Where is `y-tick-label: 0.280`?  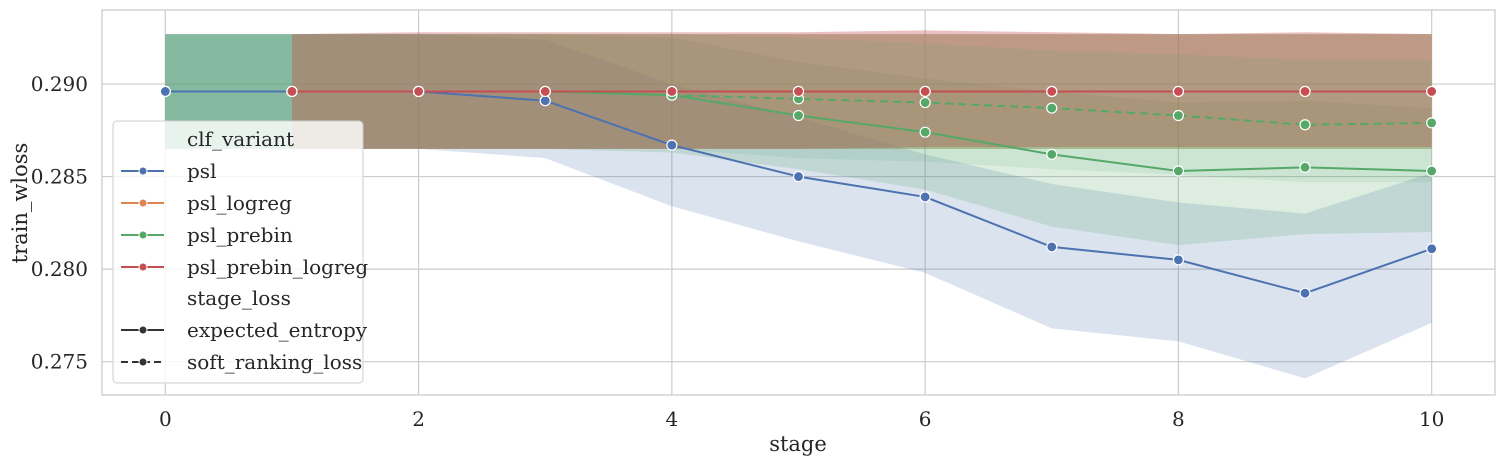
y-tick-label: 0.280 is located at coordinates (59, 269).